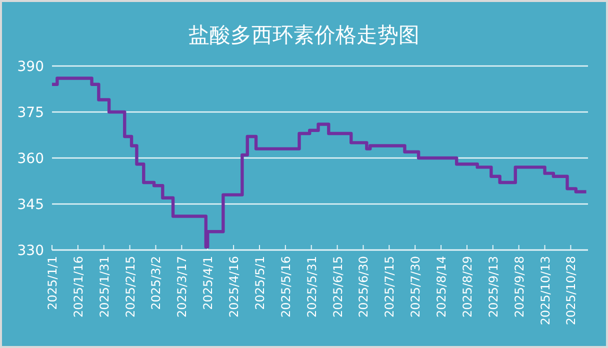 The height and width of the screenshot is (348, 608). I want to click on x-tick-label: 2025/7/15, so click(389, 287).